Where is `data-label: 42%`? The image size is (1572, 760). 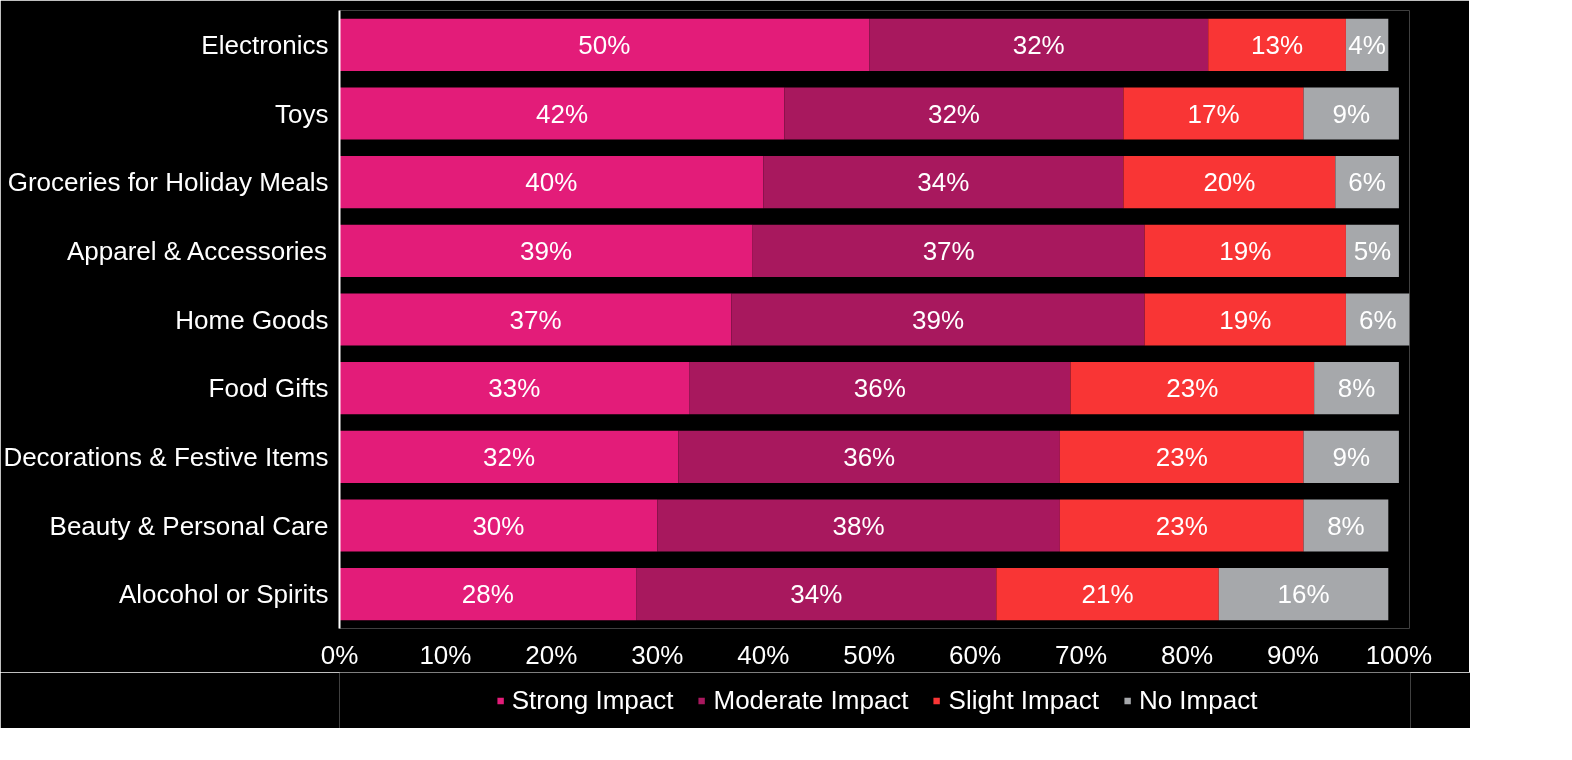 data-label: 42% is located at coordinates (561, 113).